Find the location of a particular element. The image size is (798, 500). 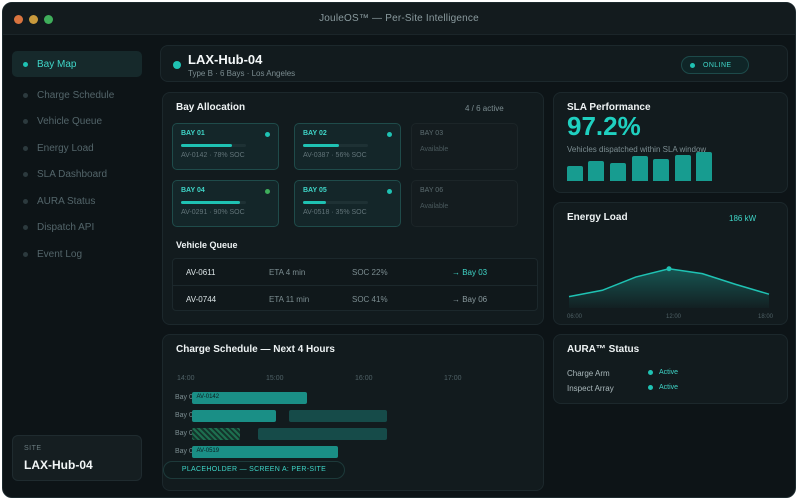

schedule-bar-label: AV-0519 is located at coordinates (208, 451).